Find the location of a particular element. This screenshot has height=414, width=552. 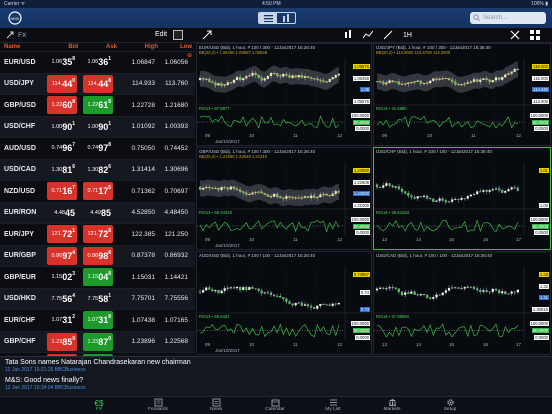

news-icon is located at coordinates (216, 402).